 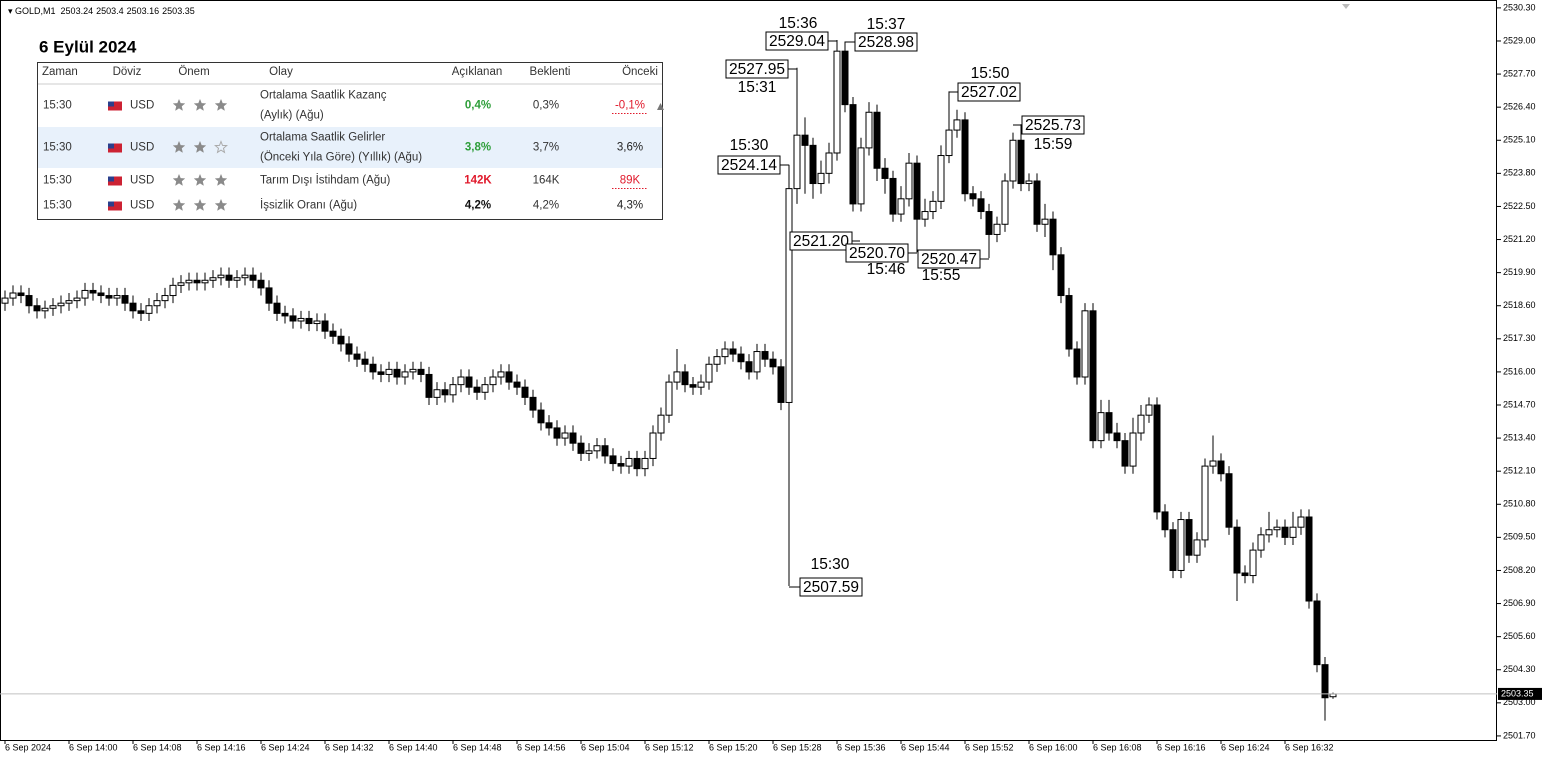 I want to click on scroll-marker, so click(x=1346, y=6).